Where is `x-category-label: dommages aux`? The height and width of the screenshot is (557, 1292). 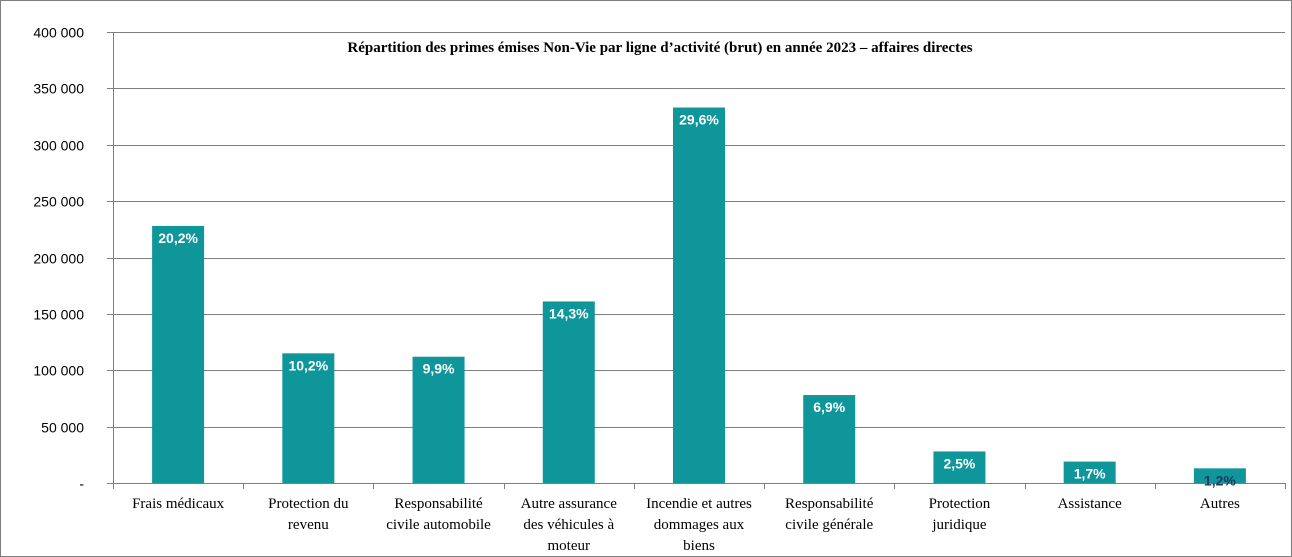 x-category-label: dommages aux is located at coordinates (699, 525).